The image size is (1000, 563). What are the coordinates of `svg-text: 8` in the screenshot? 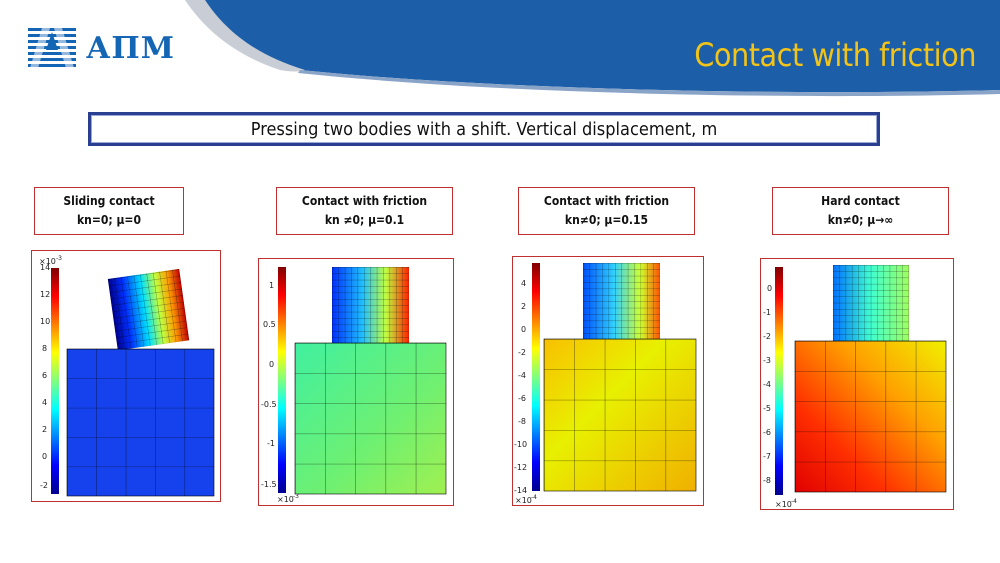 It's located at (44, 348).